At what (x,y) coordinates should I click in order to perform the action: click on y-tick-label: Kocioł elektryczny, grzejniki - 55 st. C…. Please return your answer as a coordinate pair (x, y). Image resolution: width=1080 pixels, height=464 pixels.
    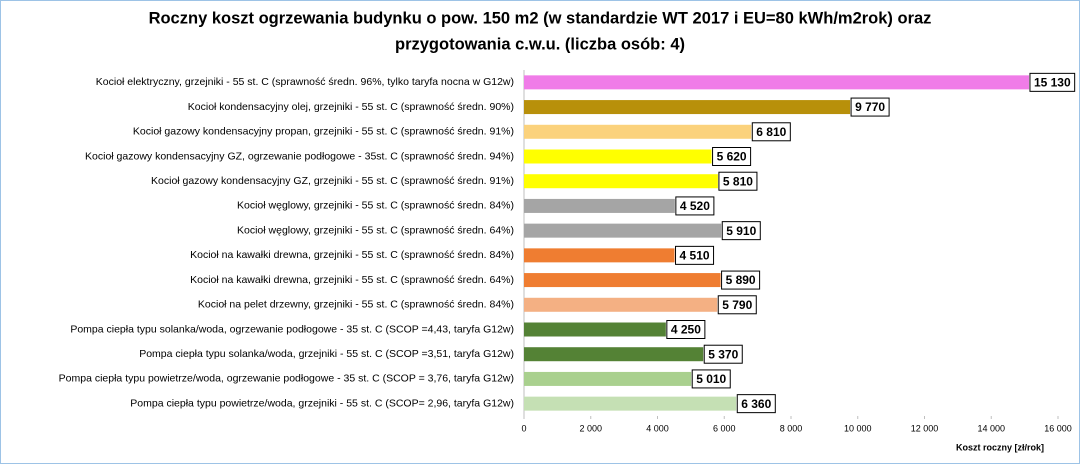
    Looking at the image, I should click on (305, 82).